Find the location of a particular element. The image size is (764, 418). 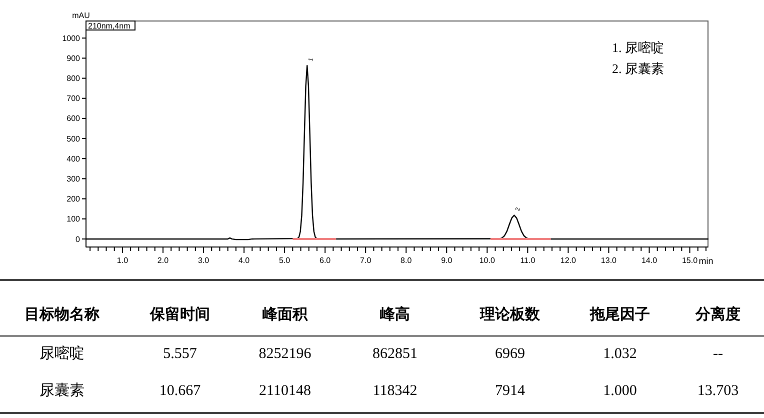

y-tick-label: 500 is located at coordinates (73, 139).